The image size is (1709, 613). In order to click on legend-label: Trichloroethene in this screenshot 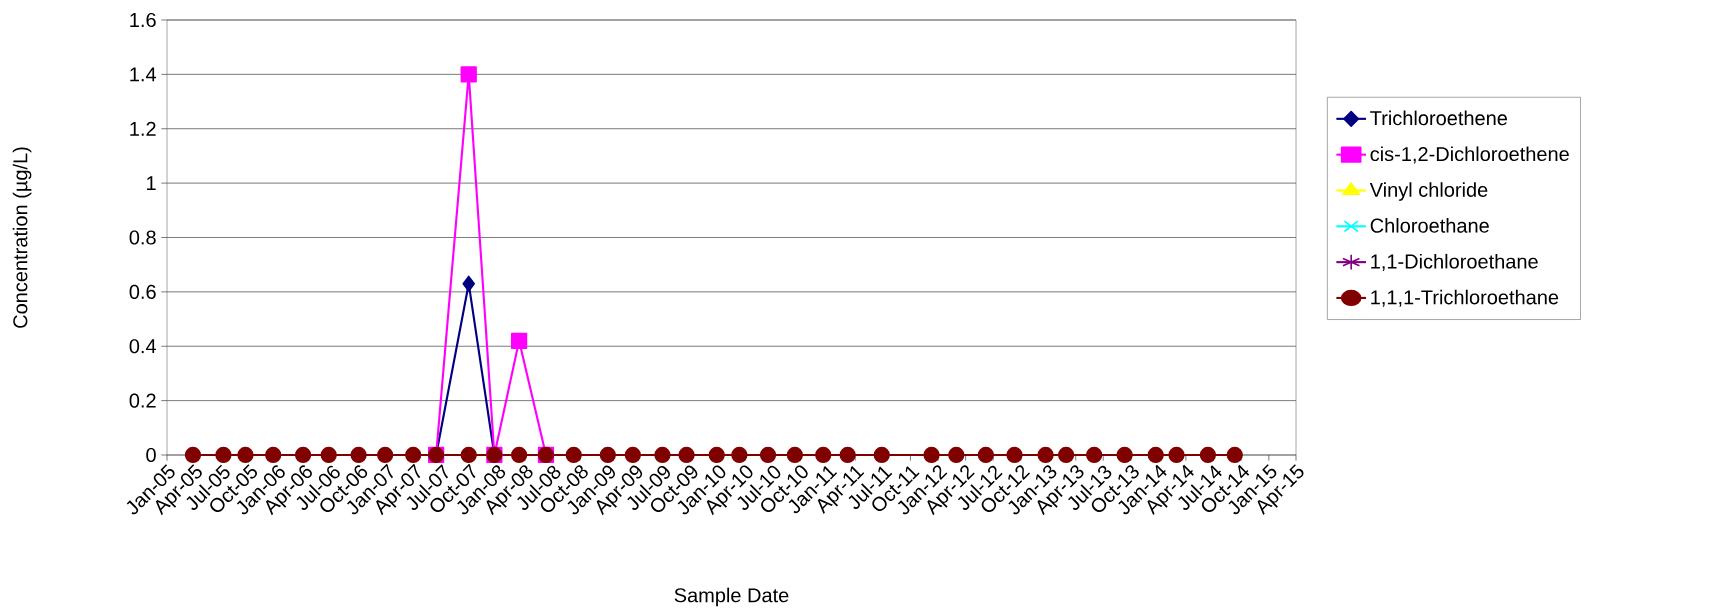, I will do `click(1439, 118)`.